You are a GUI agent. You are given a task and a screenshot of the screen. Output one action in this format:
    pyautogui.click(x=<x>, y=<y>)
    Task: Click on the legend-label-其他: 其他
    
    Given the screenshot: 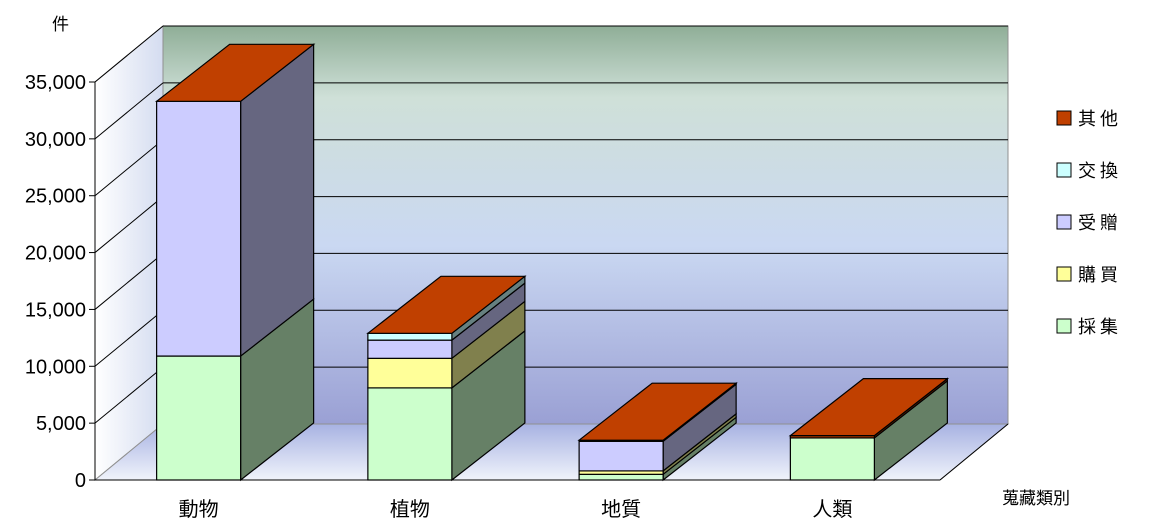 What is the action you would take?
    pyautogui.click(x=1100, y=119)
    